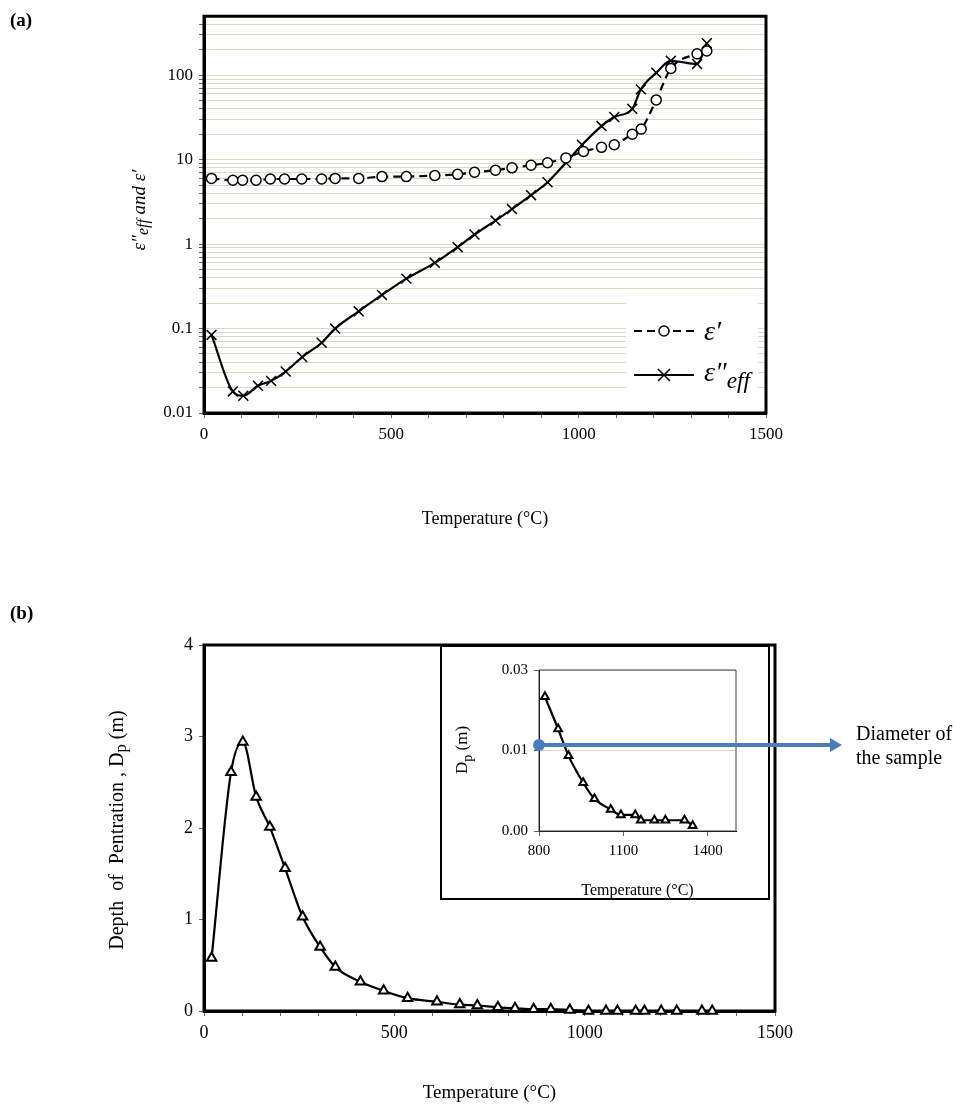 This screenshot has height=1104, width=960. I want to click on x-tick-label: 1100, so click(623, 849).